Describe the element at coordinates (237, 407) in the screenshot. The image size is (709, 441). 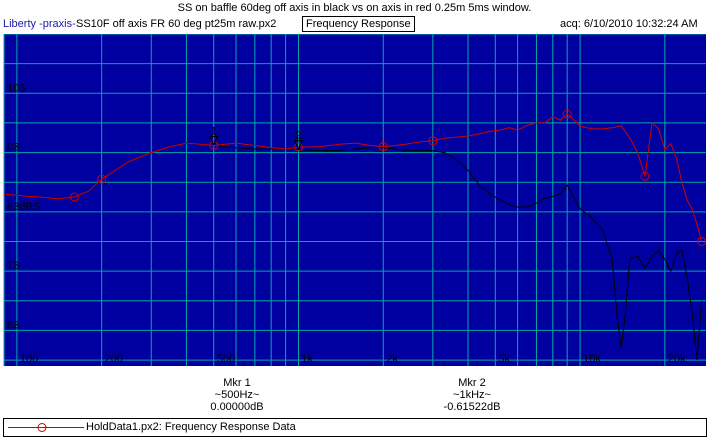
I see `marker-1-value: 0.00000dB` at that location.